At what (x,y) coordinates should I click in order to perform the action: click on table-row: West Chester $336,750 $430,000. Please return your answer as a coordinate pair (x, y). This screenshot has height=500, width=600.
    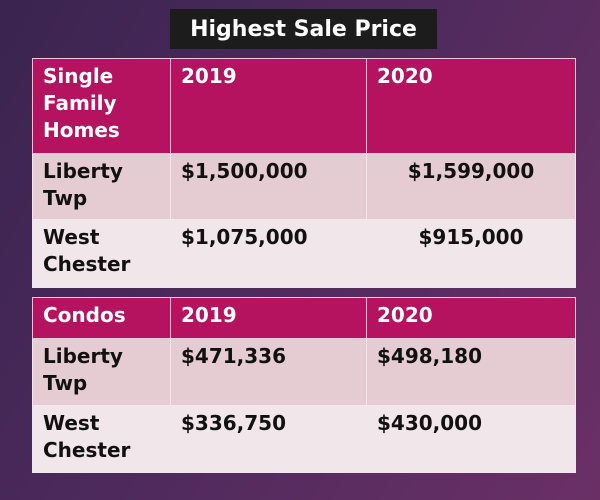
    Looking at the image, I should click on (304, 439).